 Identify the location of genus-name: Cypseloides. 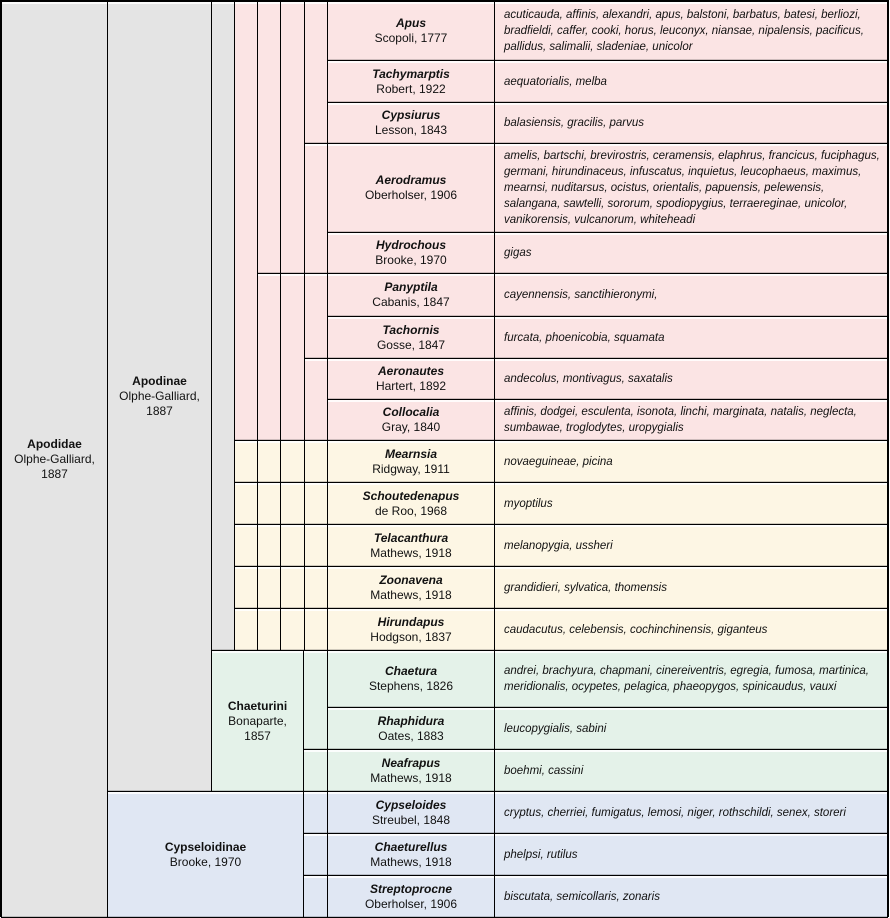
(411, 804).